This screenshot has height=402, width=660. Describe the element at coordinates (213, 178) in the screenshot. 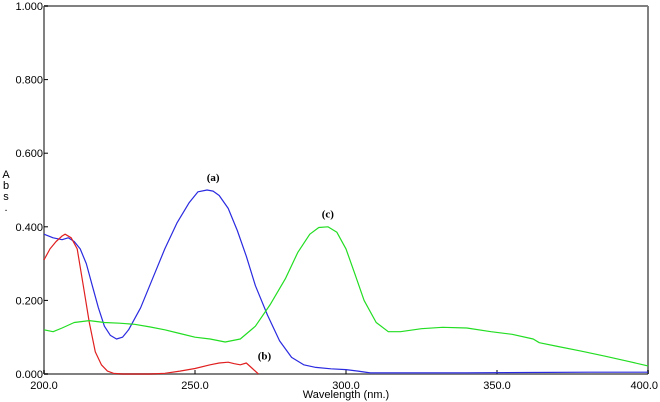

I see `peak-label-a: (a)` at that location.